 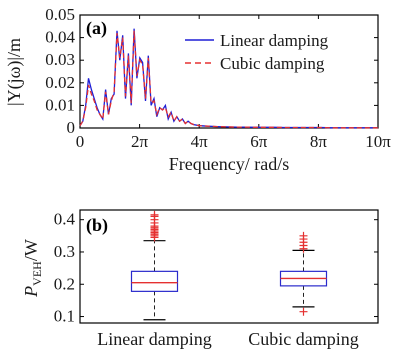 I want to click on legend-label-linear: Linear damping, so click(x=274, y=40).